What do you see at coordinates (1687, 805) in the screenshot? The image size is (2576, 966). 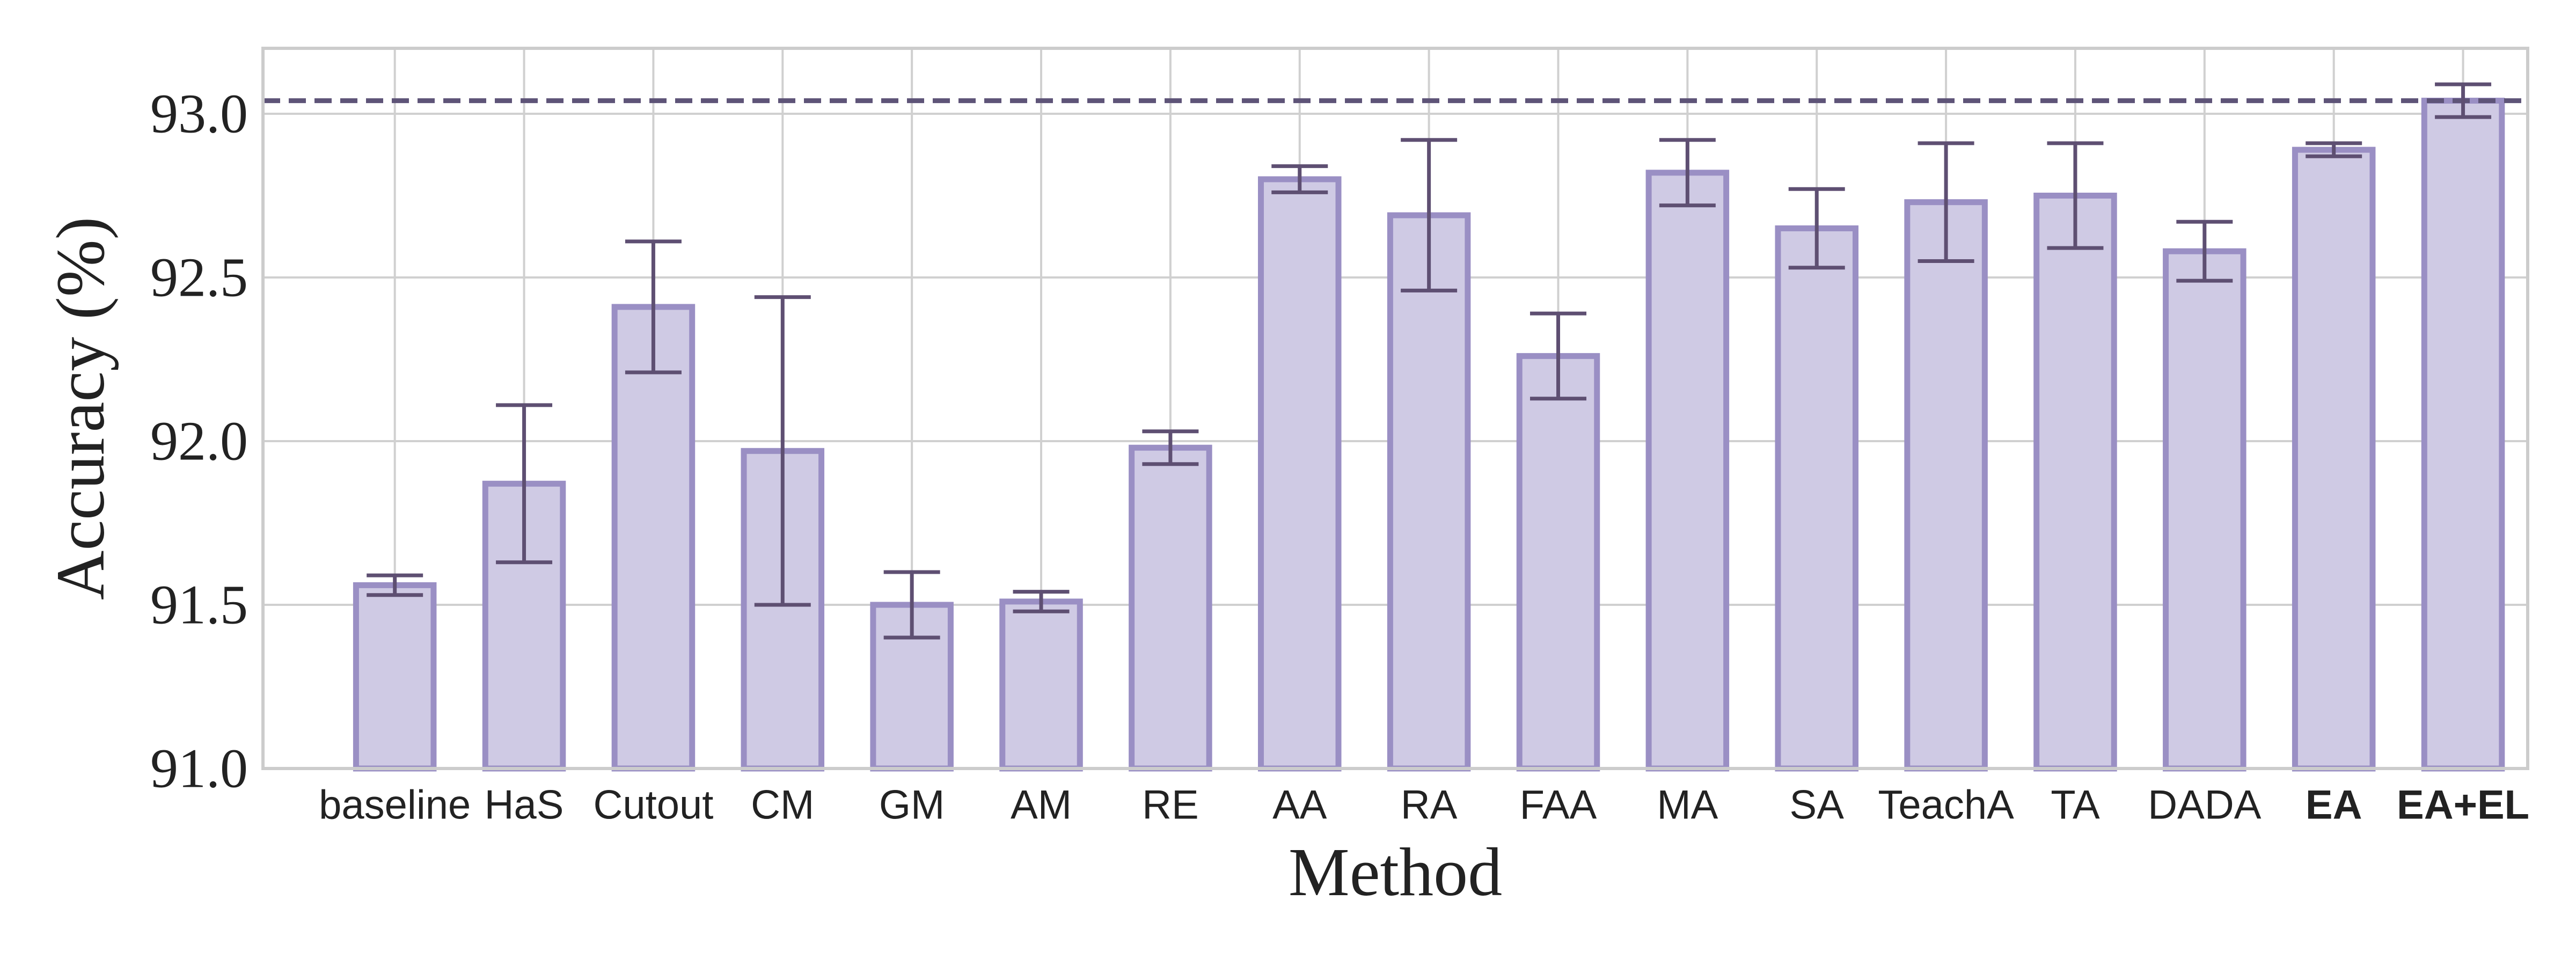 I see `x-tick-label: MA` at bounding box center [1687, 805].